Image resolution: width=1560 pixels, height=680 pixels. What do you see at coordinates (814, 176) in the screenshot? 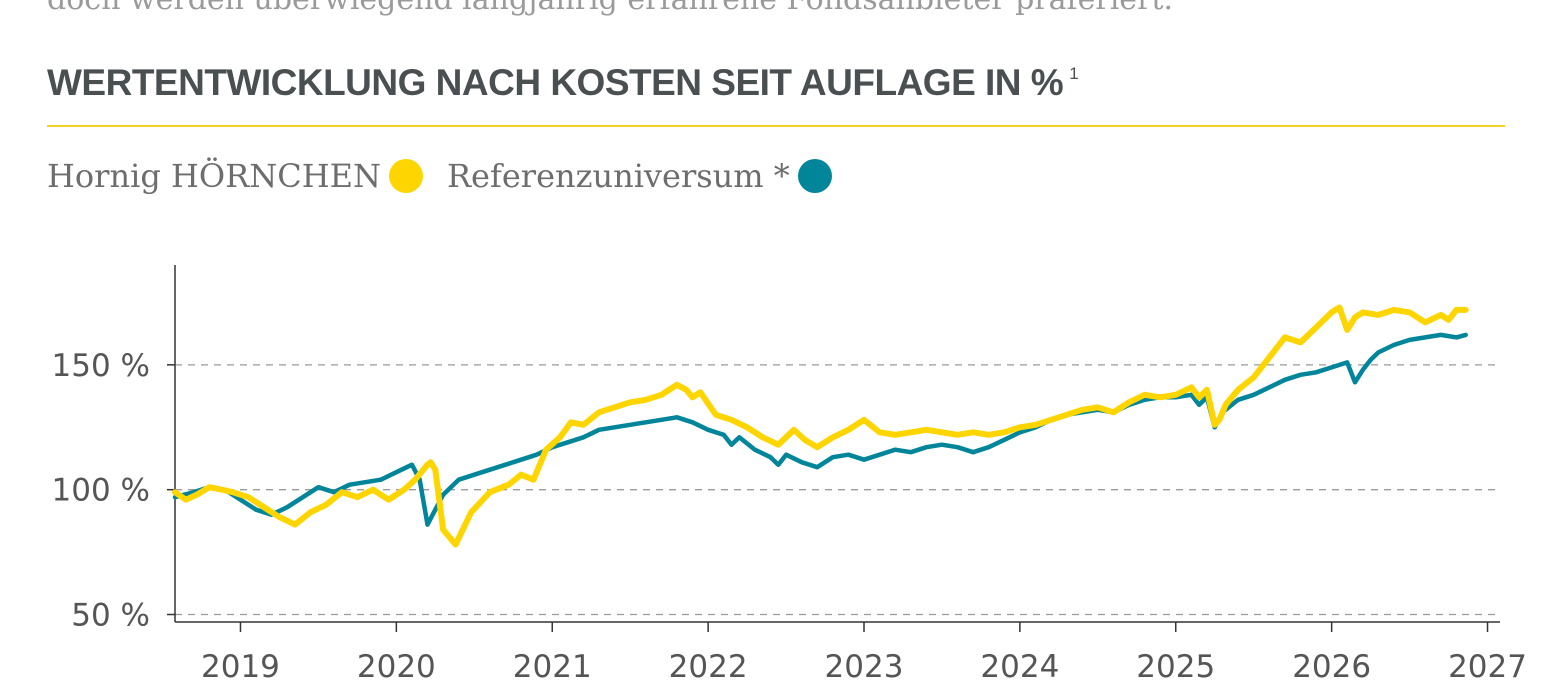
I see `legend-swatch-referenz` at bounding box center [814, 176].